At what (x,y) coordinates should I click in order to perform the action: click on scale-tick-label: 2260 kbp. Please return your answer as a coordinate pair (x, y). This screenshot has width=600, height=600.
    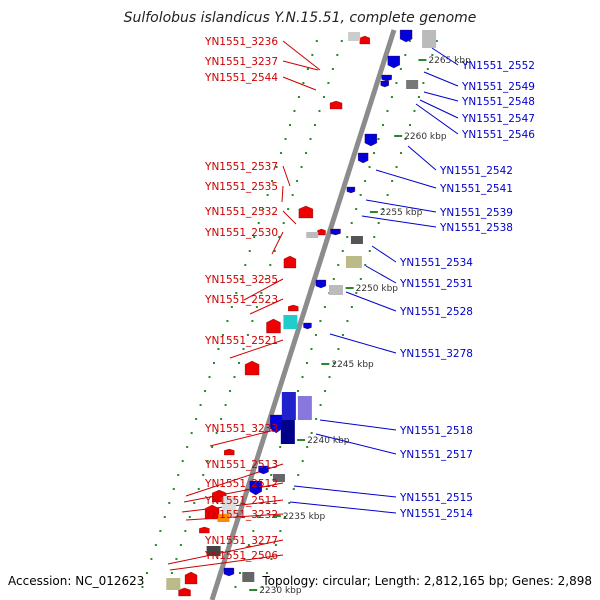
    Looking at the image, I should click on (425, 137).